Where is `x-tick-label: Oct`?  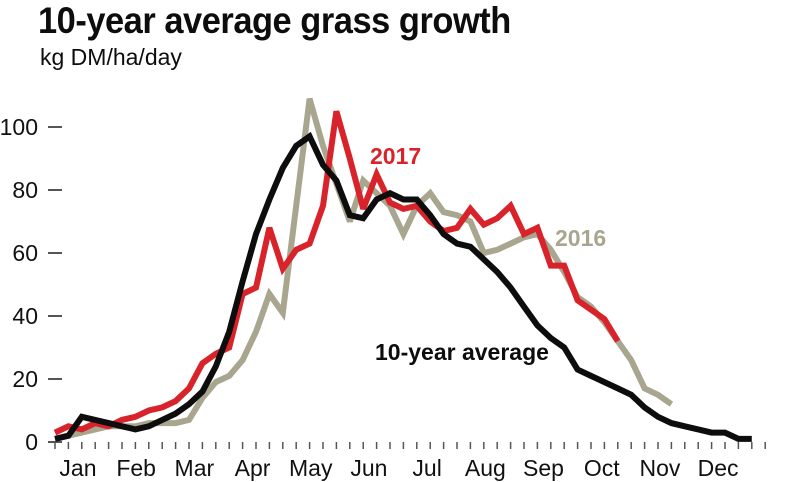 x-tick-label: Oct is located at coordinates (602, 468).